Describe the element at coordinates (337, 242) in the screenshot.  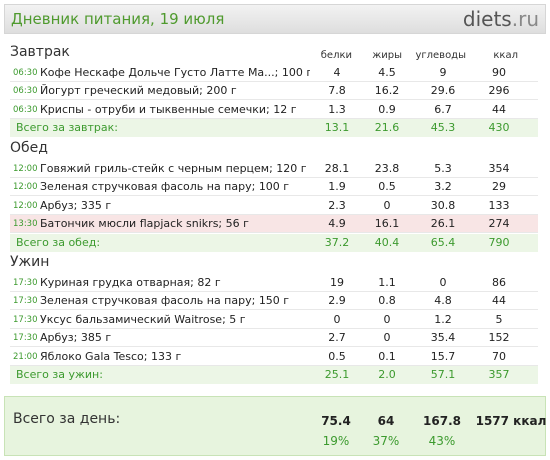
I see `value-protein: 37.2` at that location.